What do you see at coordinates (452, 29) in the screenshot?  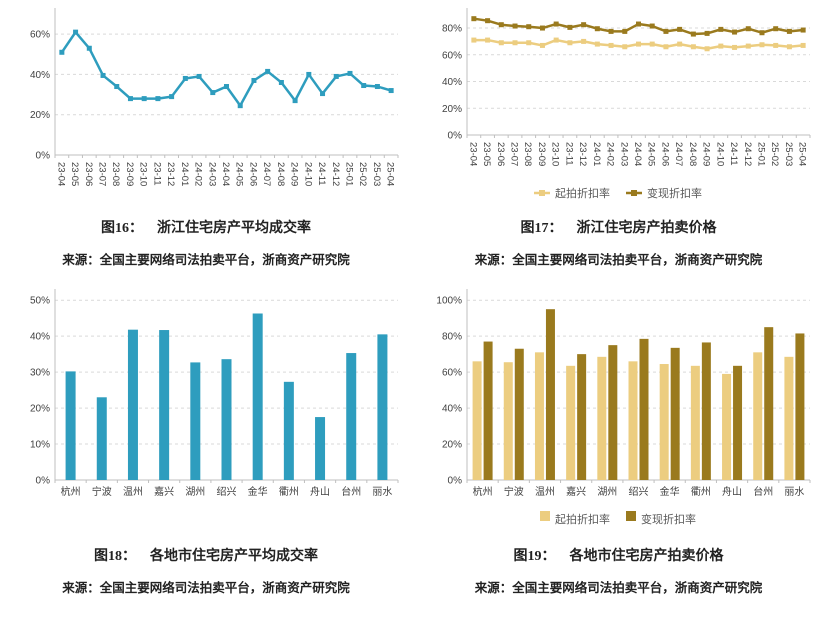 I see `svg-text: 80%` at bounding box center [452, 29].